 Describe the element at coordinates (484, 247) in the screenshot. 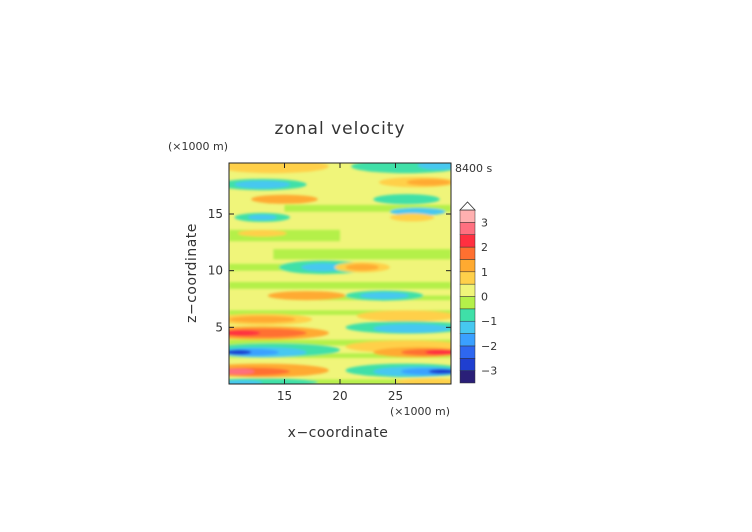

I see `colorbar-tick-label: 2` at that location.